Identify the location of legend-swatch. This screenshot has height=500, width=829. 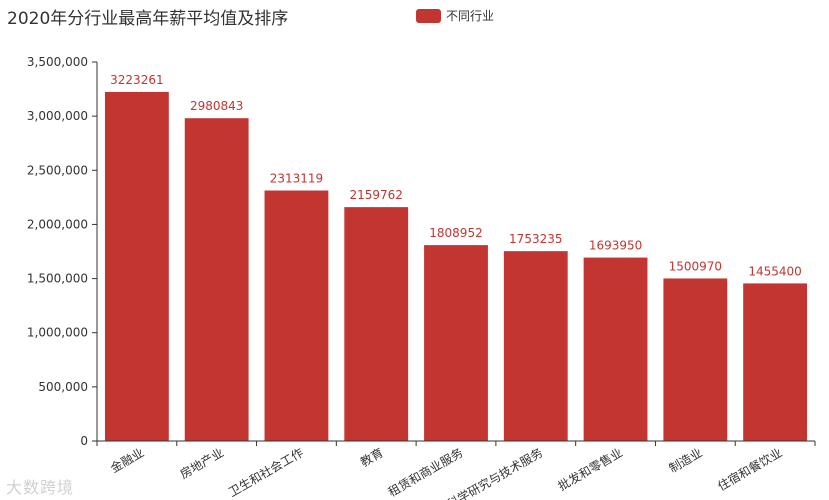
(428, 15).